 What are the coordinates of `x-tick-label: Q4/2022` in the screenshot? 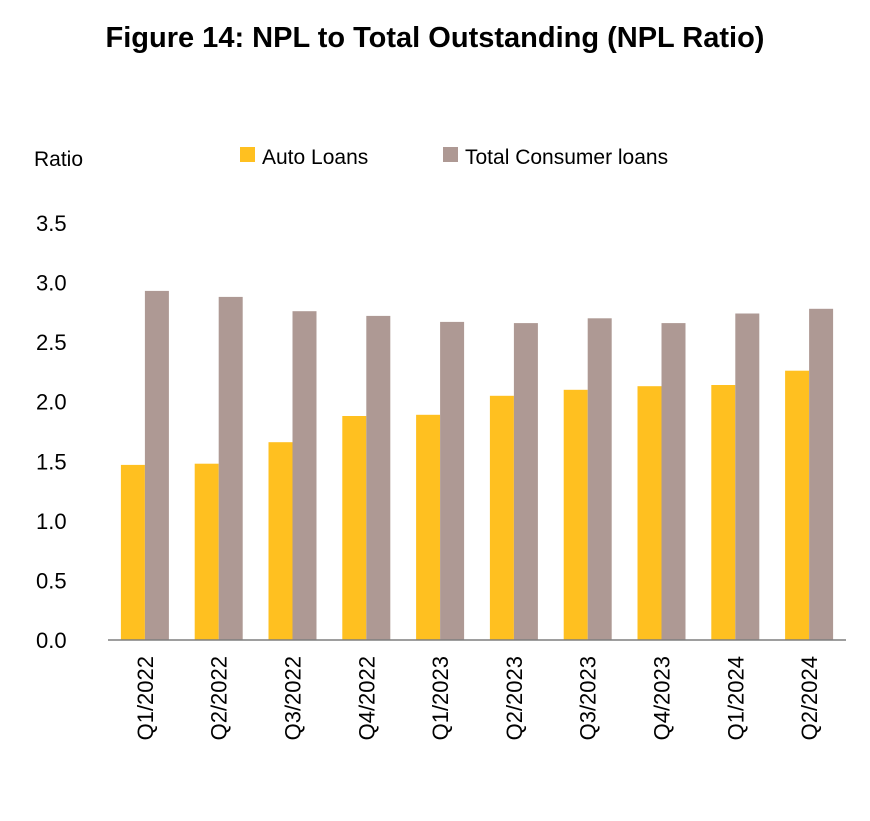 It's located at (366, 698).